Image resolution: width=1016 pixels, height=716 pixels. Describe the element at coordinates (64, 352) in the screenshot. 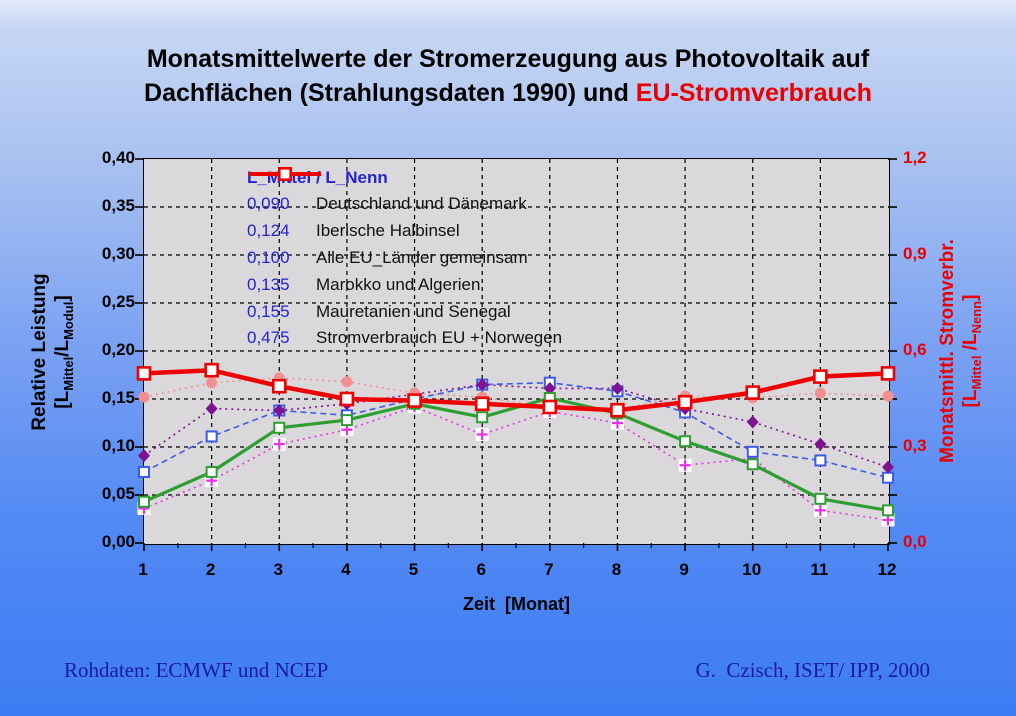

I see `axis-title-units: [LMittel/LModul]` at that location.